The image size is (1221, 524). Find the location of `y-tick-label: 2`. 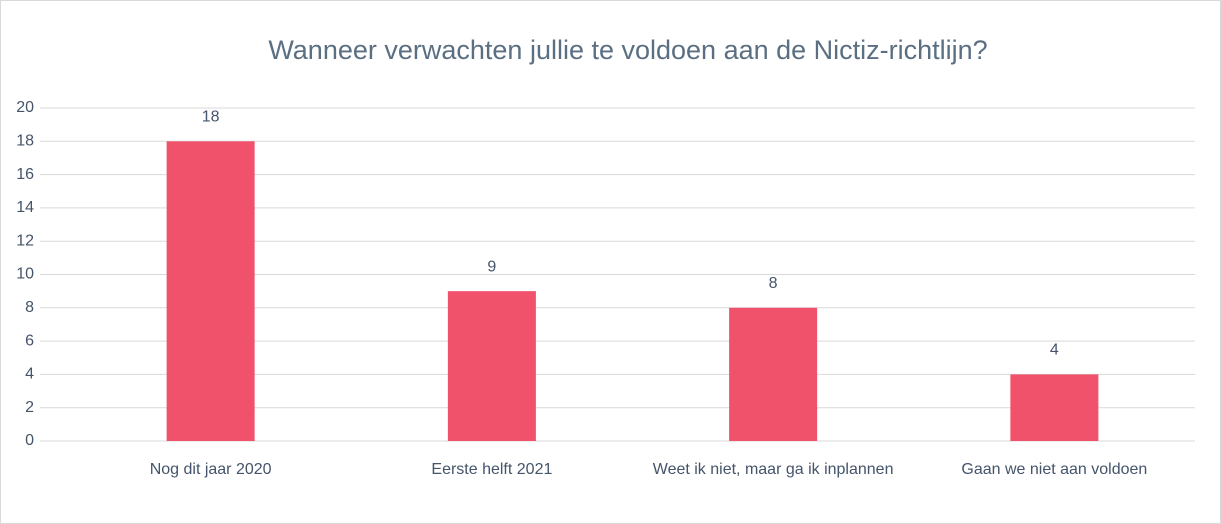

y-tick-label: 2 is located at coordinates (29, 407).